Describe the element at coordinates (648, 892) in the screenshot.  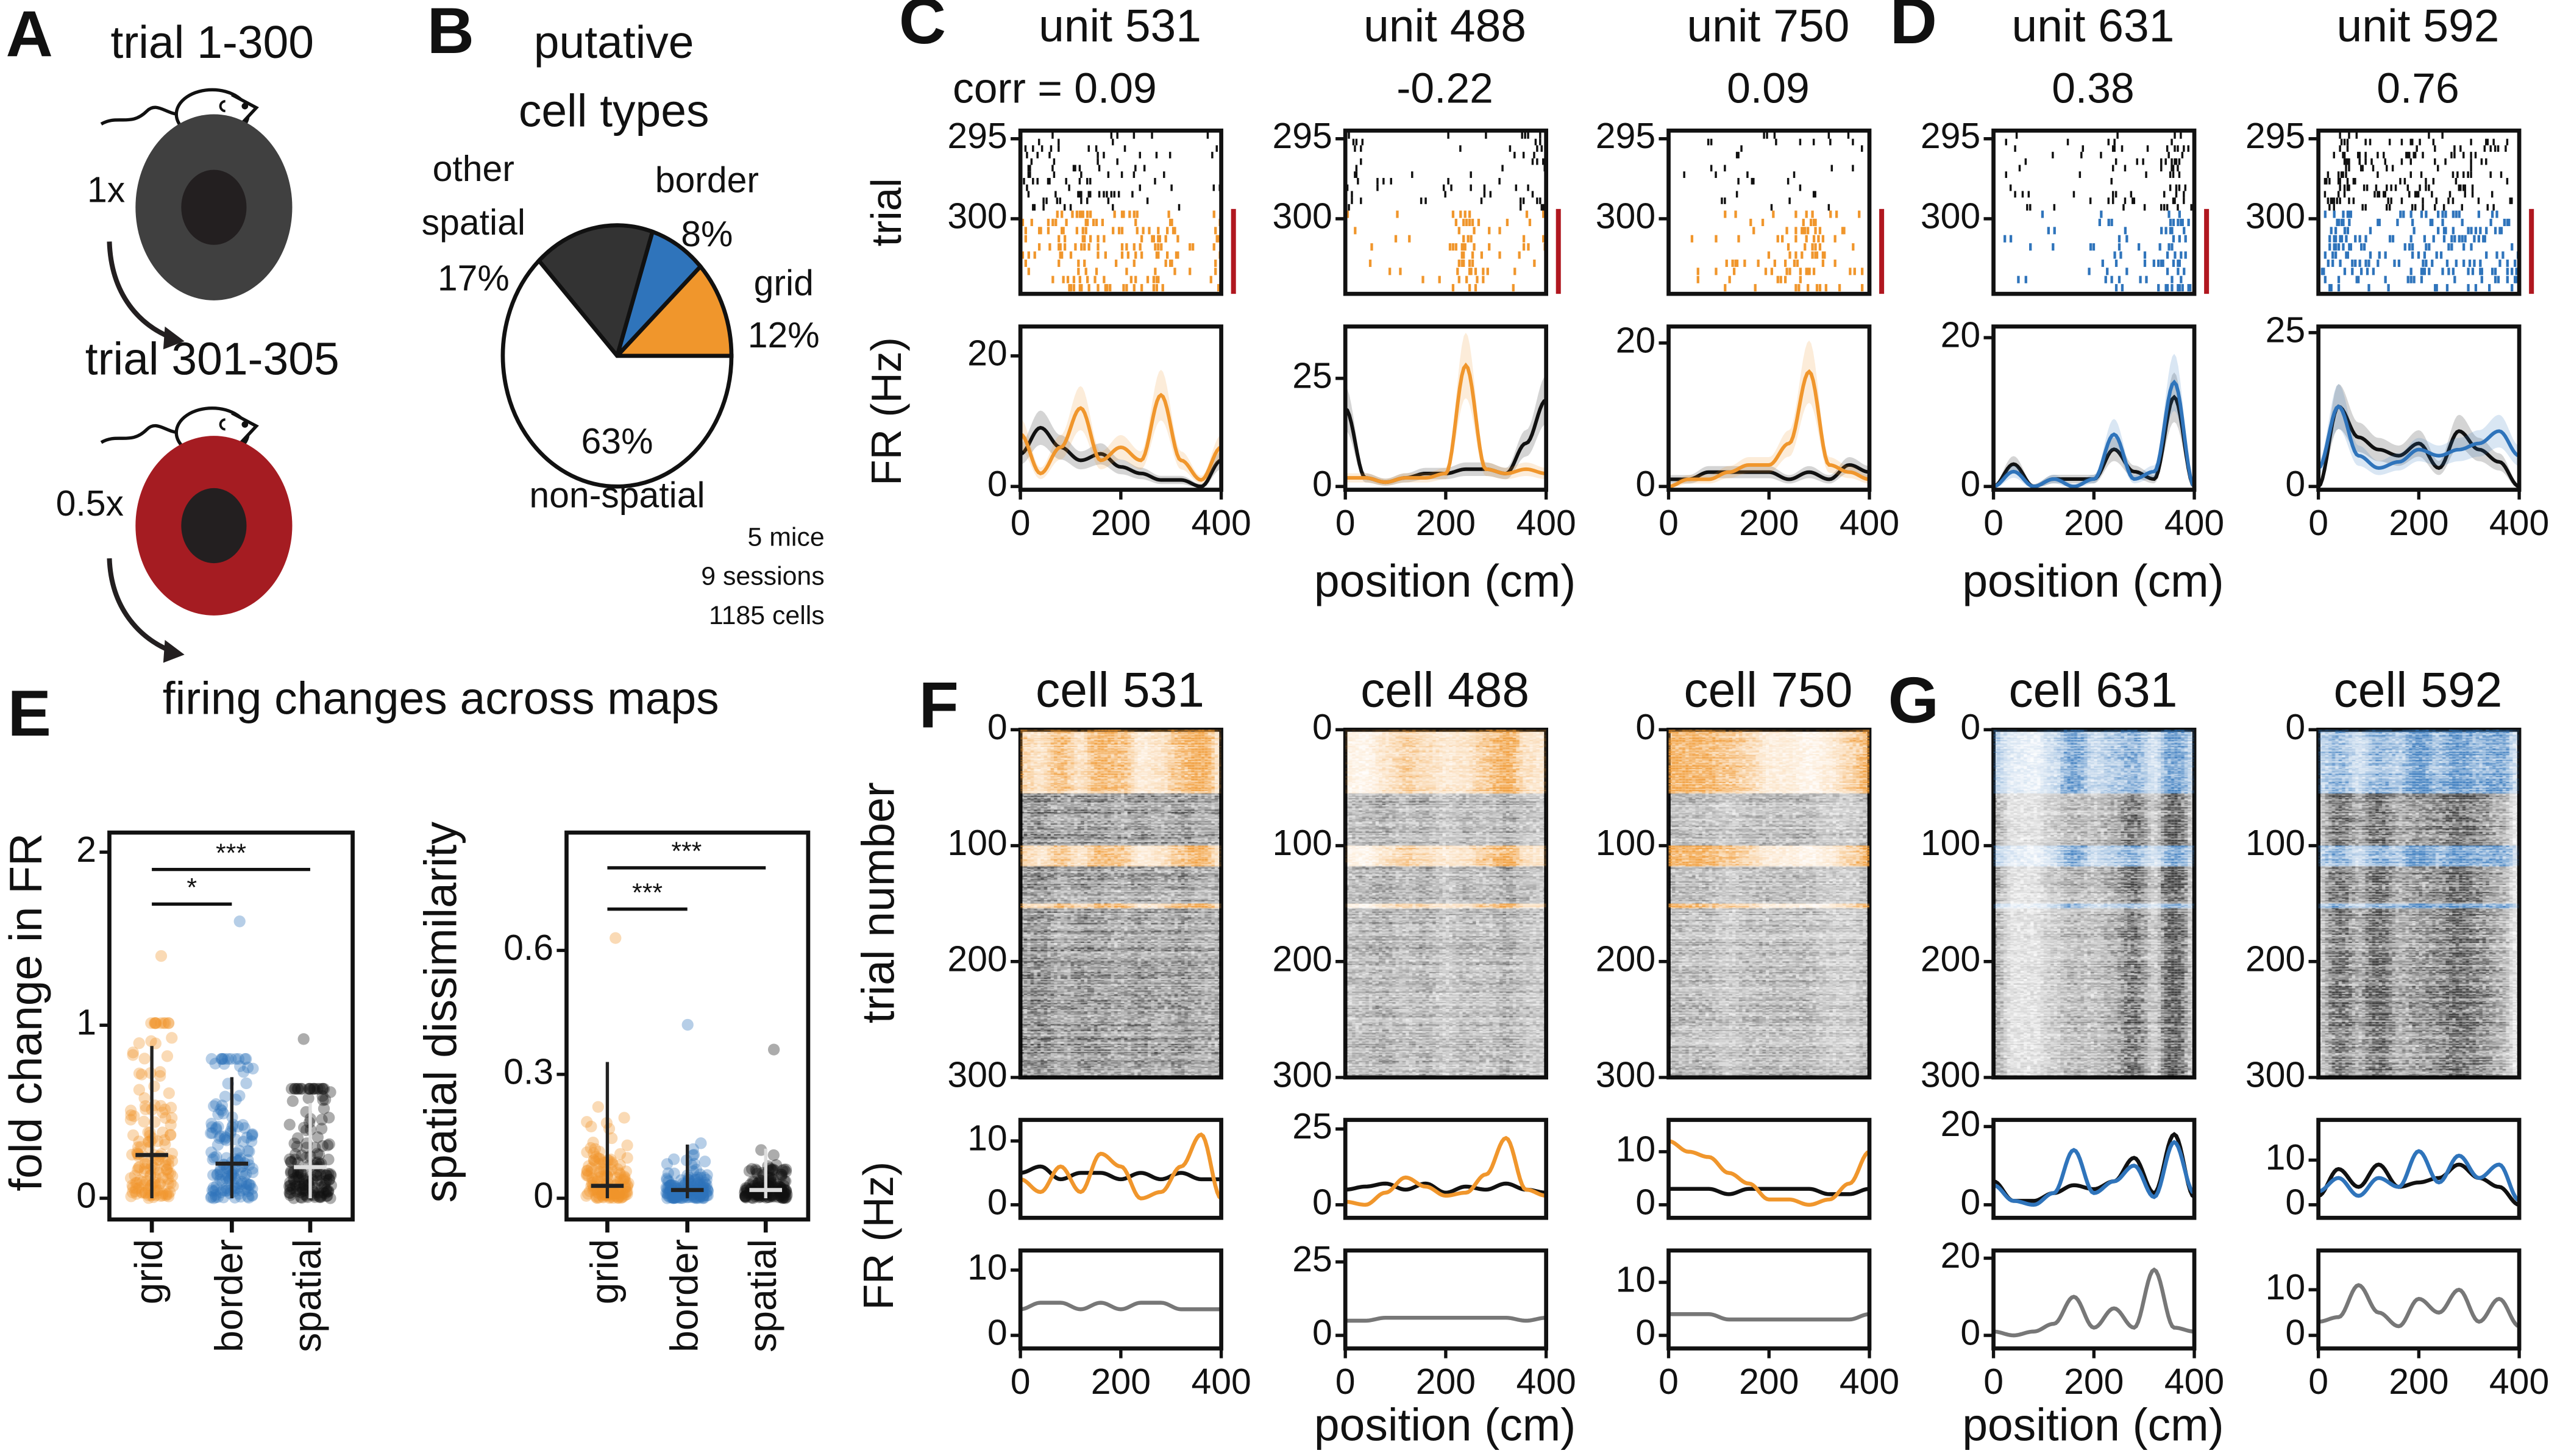
I see `significance-stars: ***` at that location.